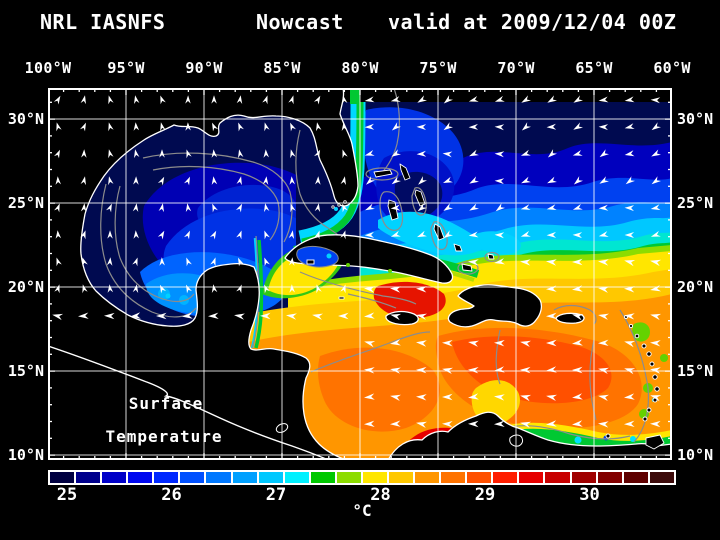 This screenshot has height=540, width=720. Describe the element at coordinates (695, 119) in the screenshot. I see `lat-label-right-0: 30°N` at that location.